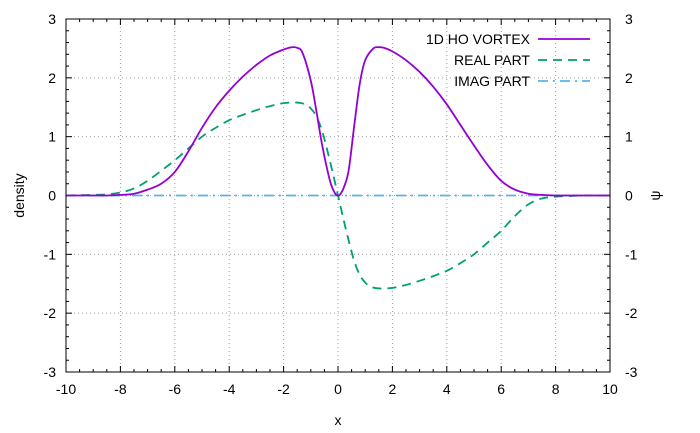 The image size is (700, 433). I want to click on y-tick-label: -3, so click(50, 372).